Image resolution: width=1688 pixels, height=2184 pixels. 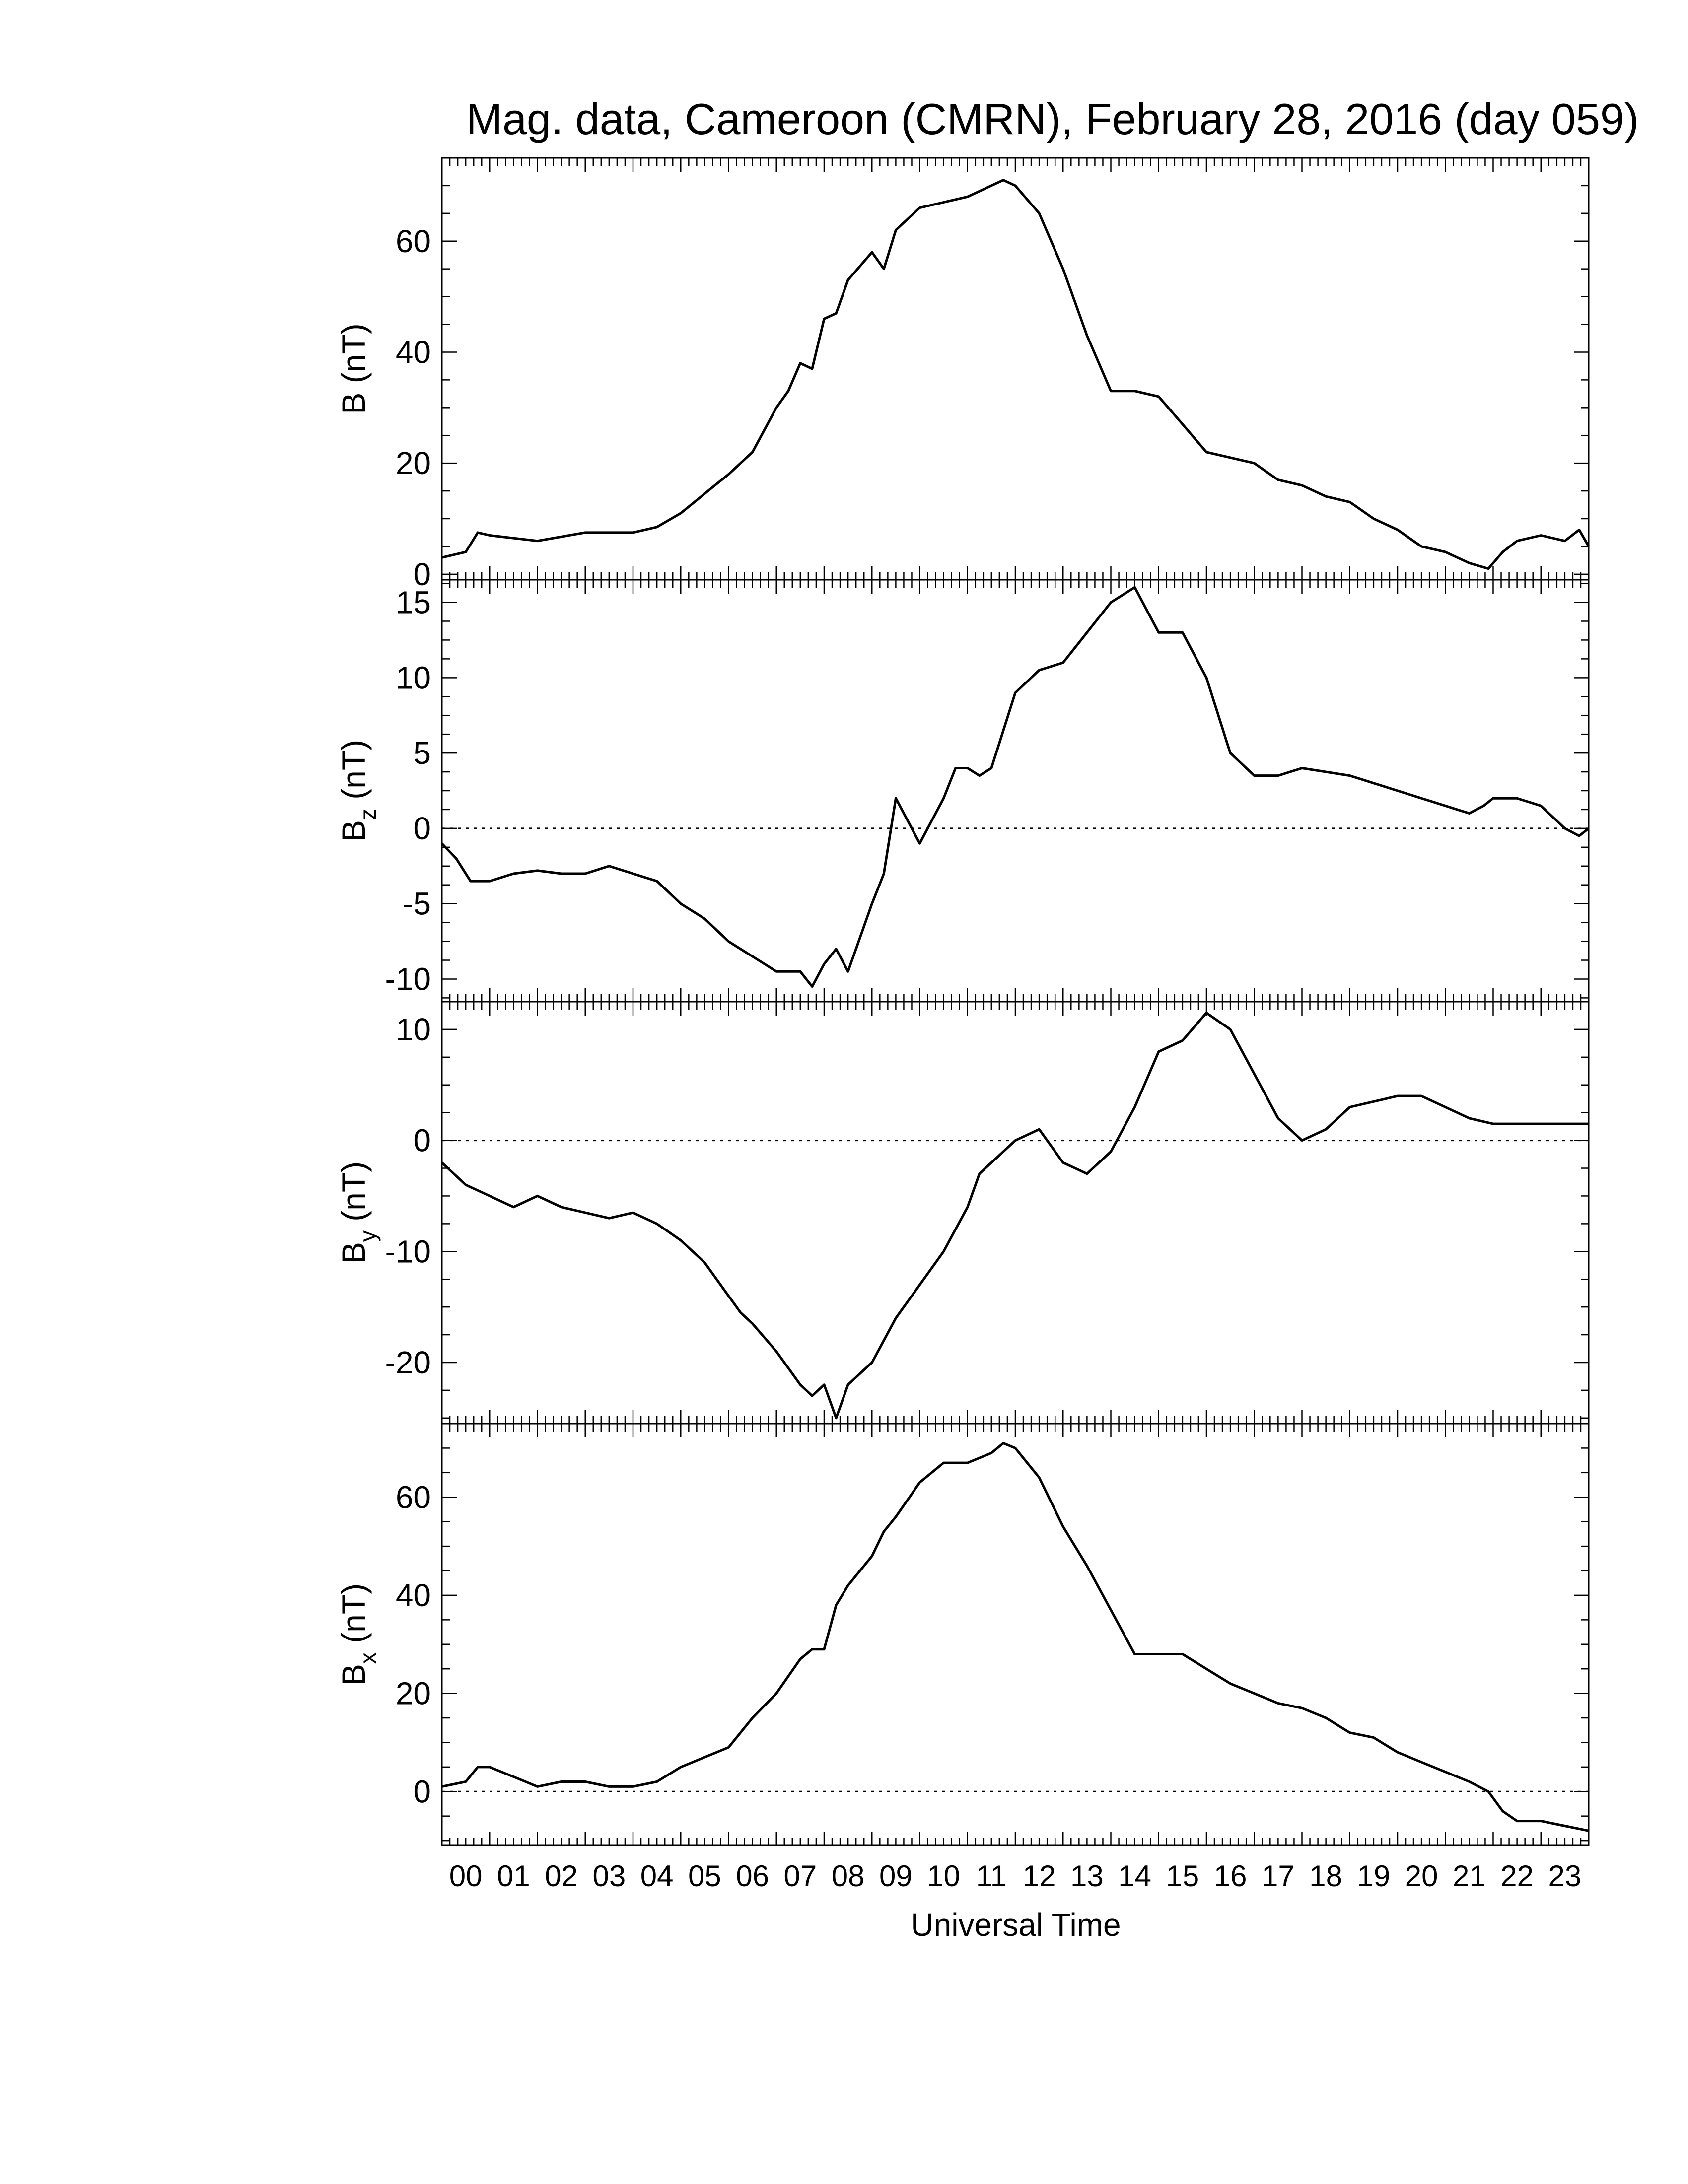 I want to click on x-tick-label: 22, so click(x=1517, y=1876).